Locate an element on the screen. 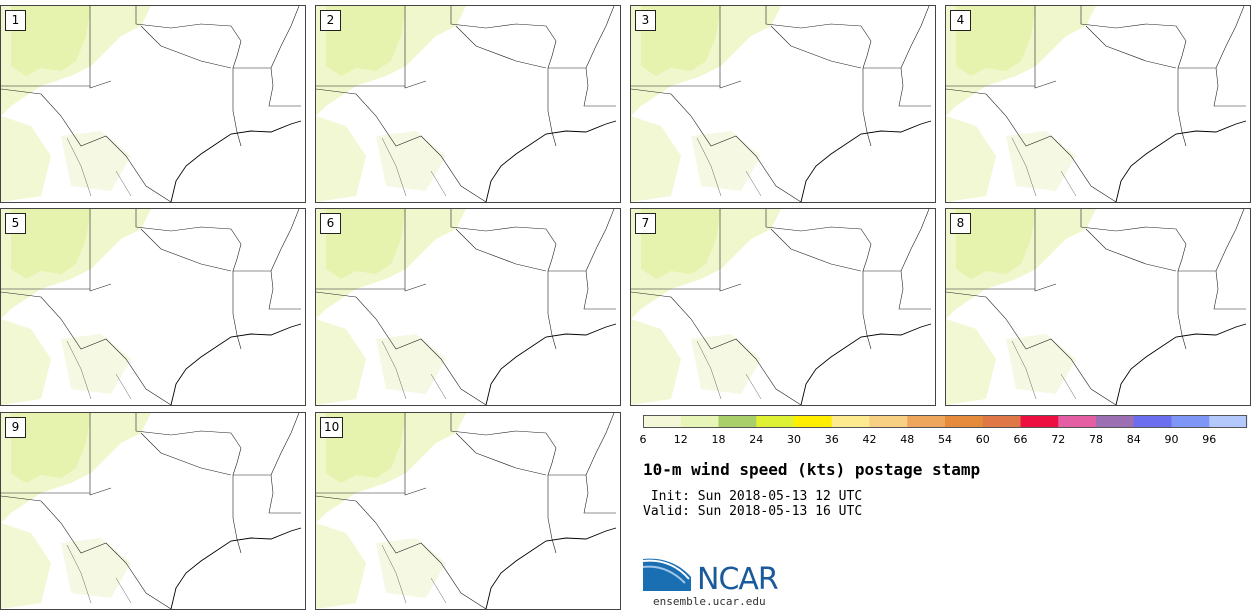 The image size is (1260, 610). member-map-panel: 8 is located at coordinates (1098, 307).